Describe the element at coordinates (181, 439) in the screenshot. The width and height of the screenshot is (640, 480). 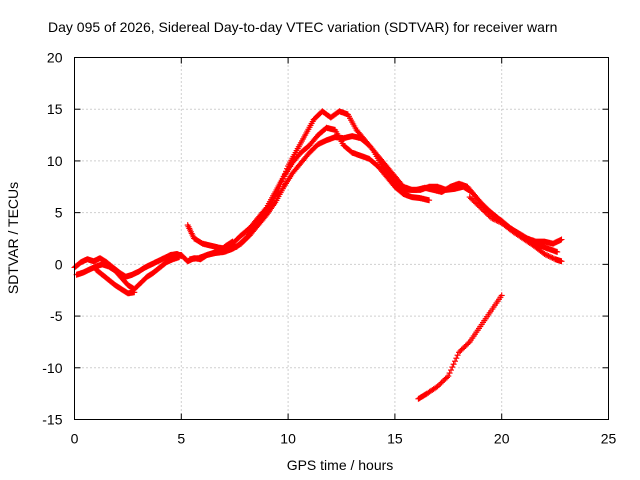
I see `x-tick-label: 5` at that location.